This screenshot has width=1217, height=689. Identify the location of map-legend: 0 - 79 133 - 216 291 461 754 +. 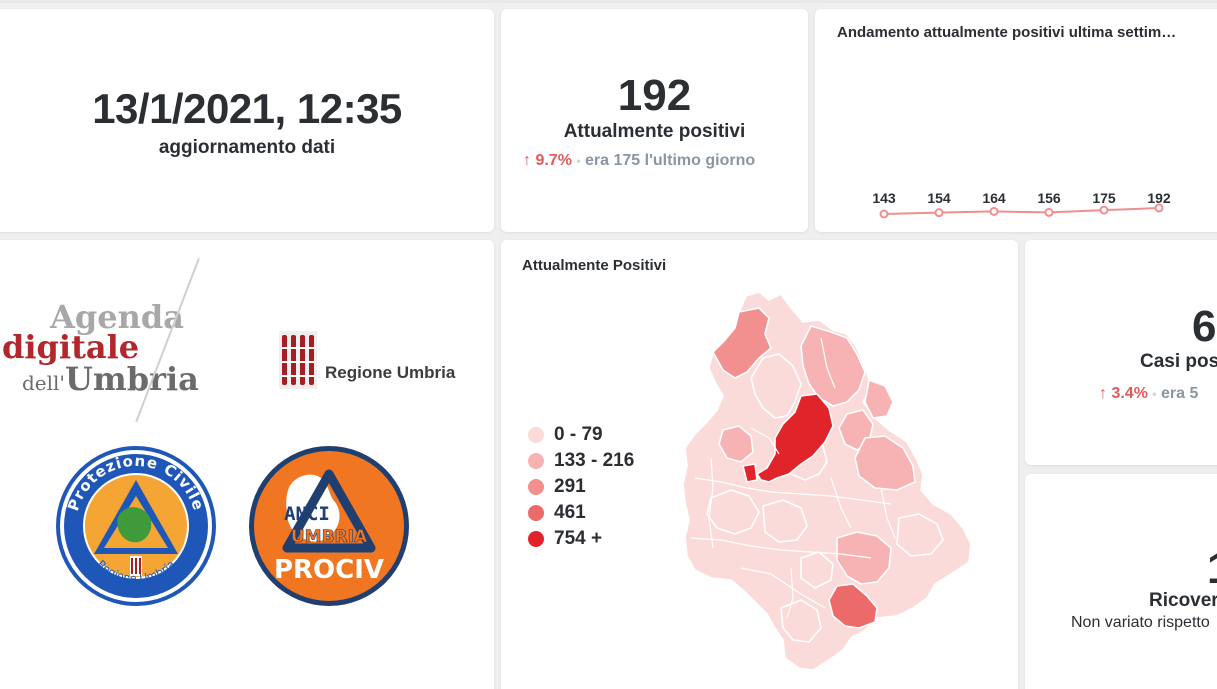
(581, 487).